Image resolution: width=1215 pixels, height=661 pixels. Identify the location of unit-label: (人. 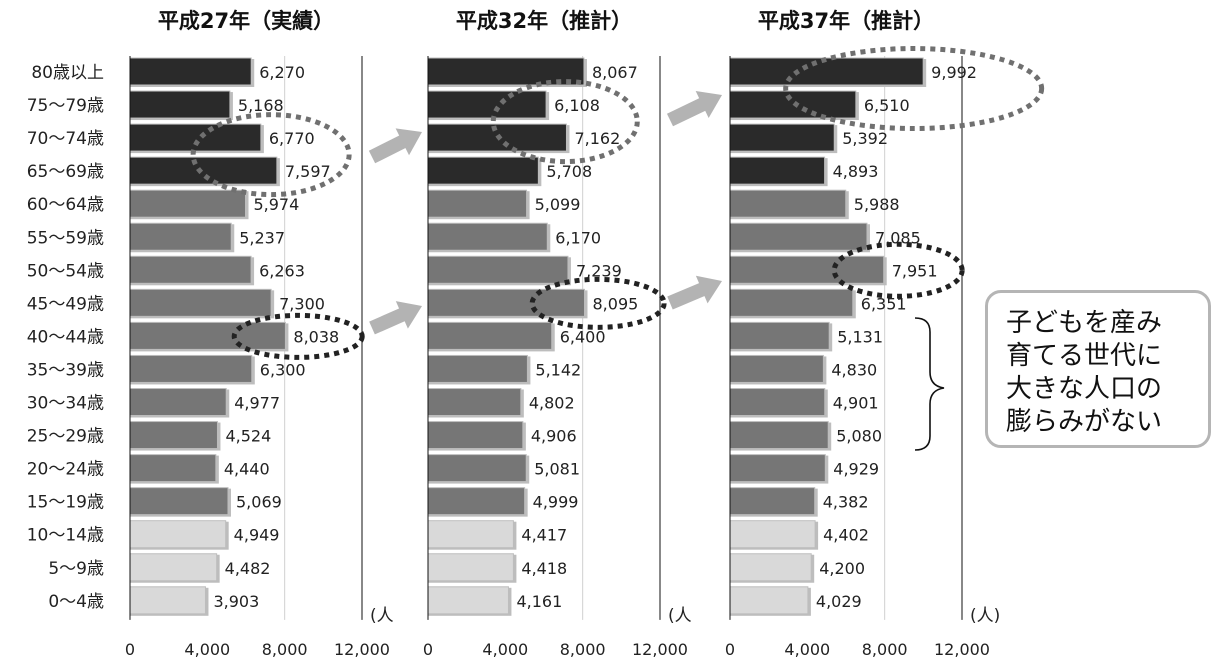
(680, 616).